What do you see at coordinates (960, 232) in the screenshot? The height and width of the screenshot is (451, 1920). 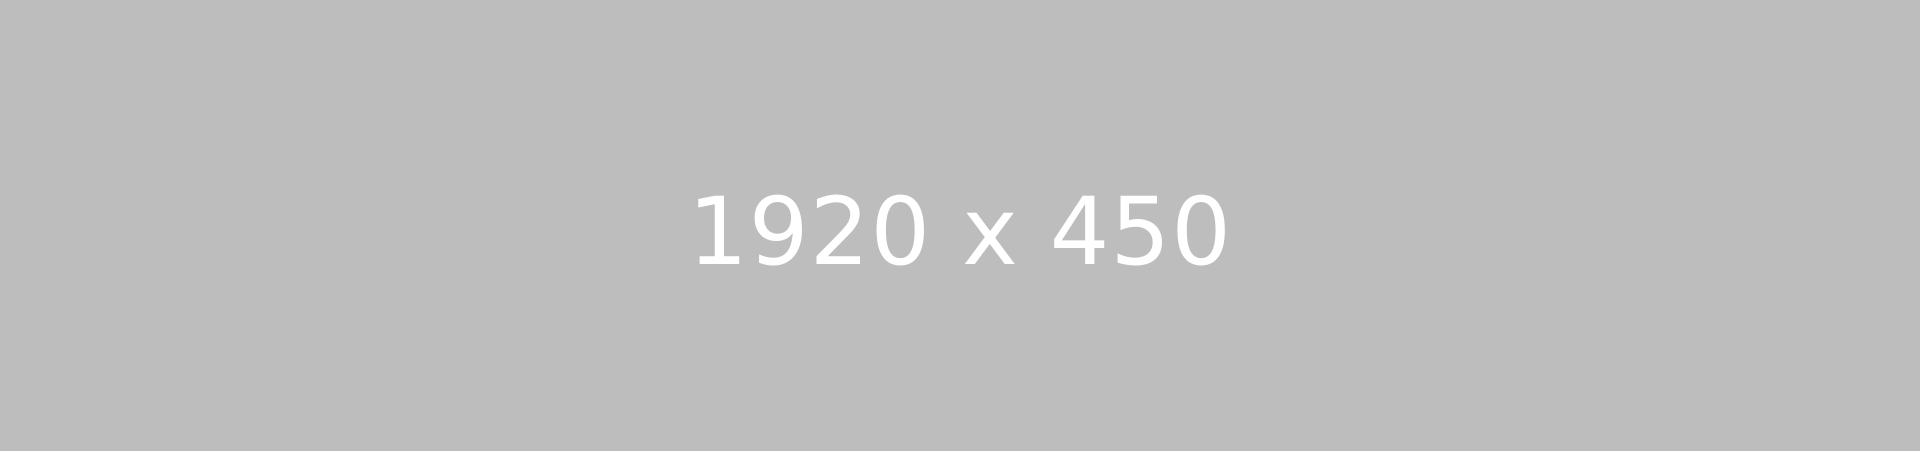 I see `placeholder-dimensions-label: 1920 x 450` at bounding box center [960, 232].